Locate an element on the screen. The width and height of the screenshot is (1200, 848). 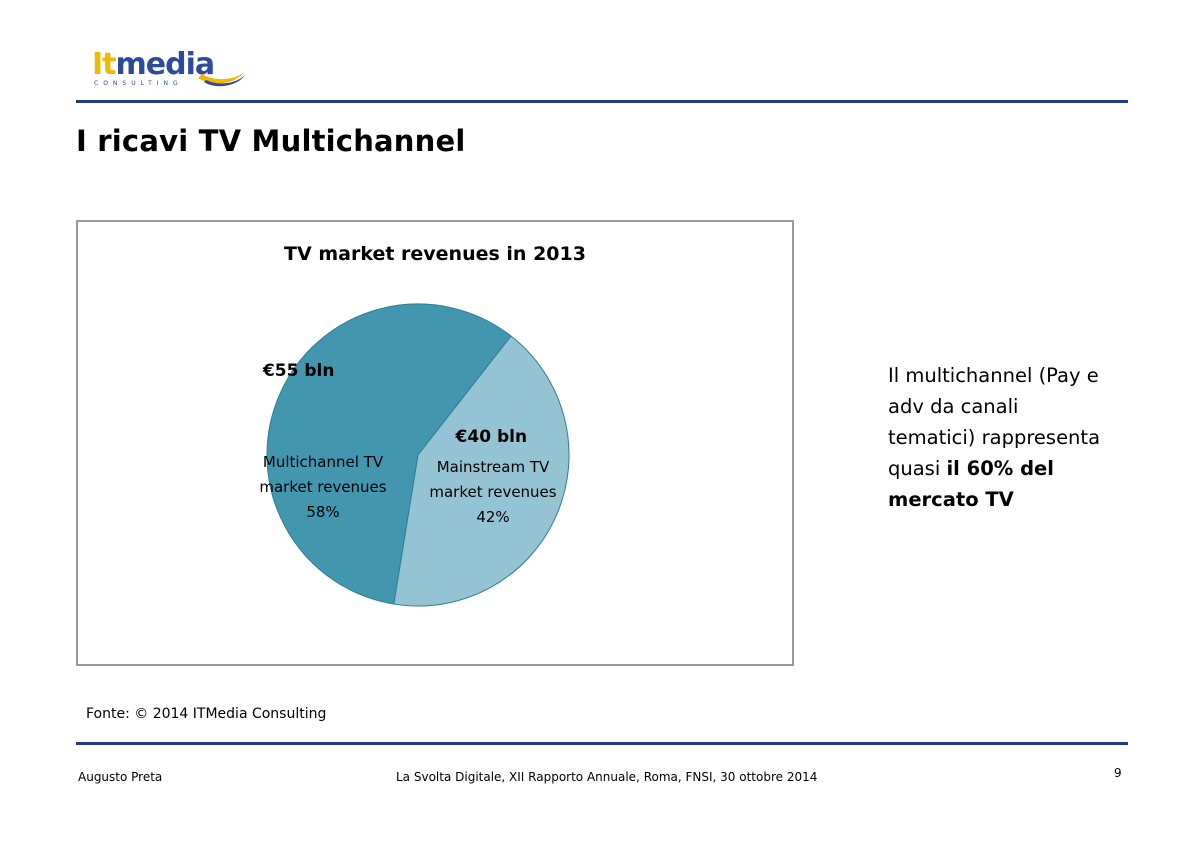
logo-media: media is located at coordinates (165, 64).